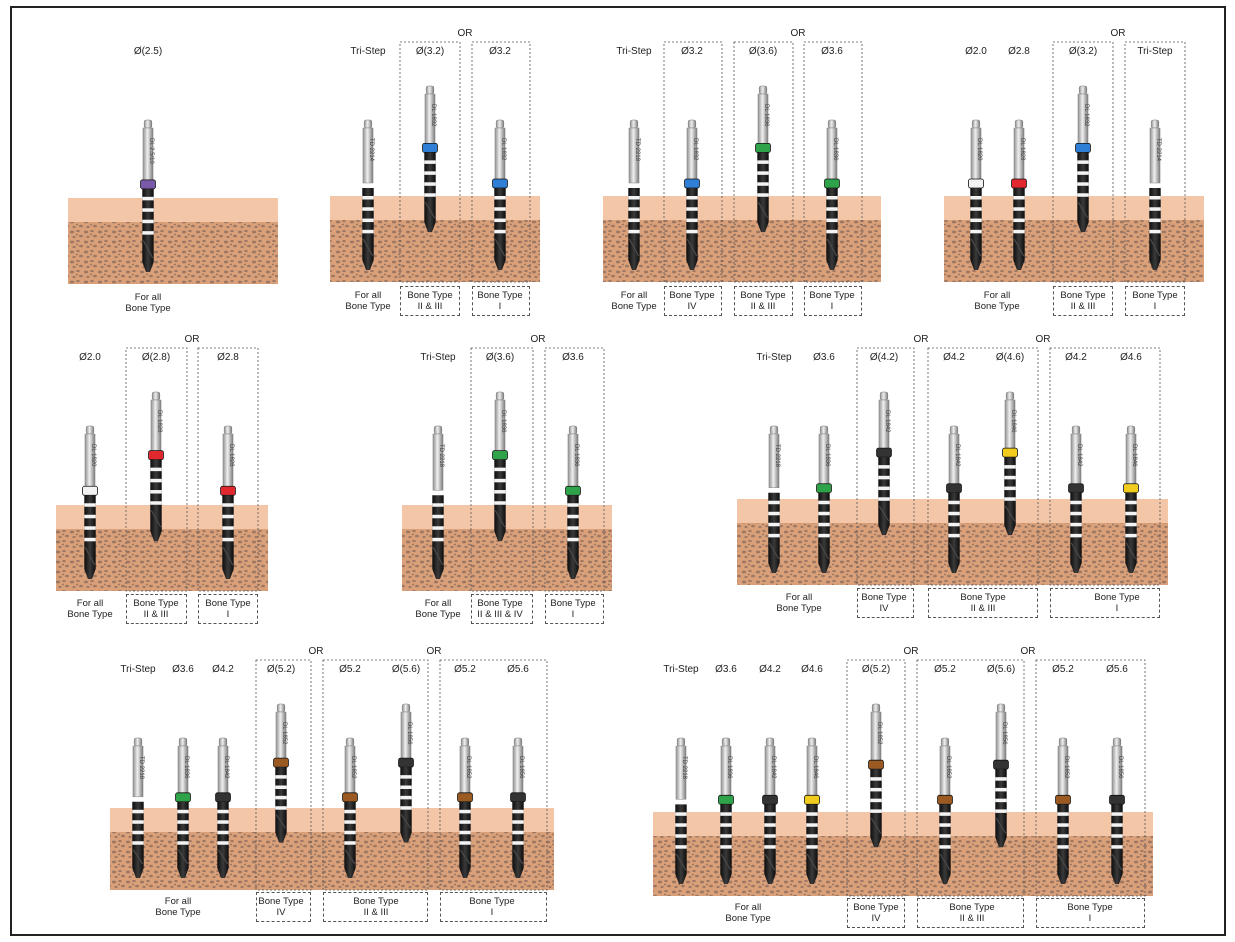 The height and width of the screenshot is (942, 1235). What do you see at coordinates (812, 810) in the screenshot?
I see `drill-yellow: DL 1846` at bounding box center [812, 810].